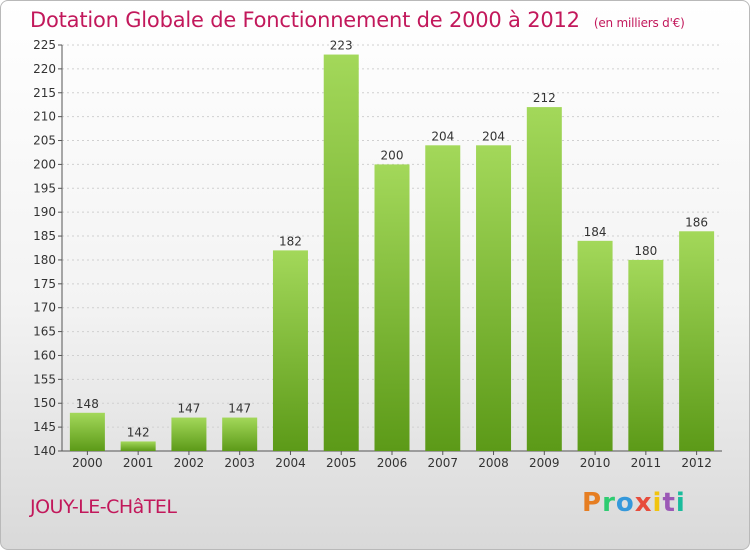 This screenshot has height=550, width=750. What do you see at coordinates (669, 503) in the screenshot?
I see `logo-letter: t` at bounding box center [669, 503].